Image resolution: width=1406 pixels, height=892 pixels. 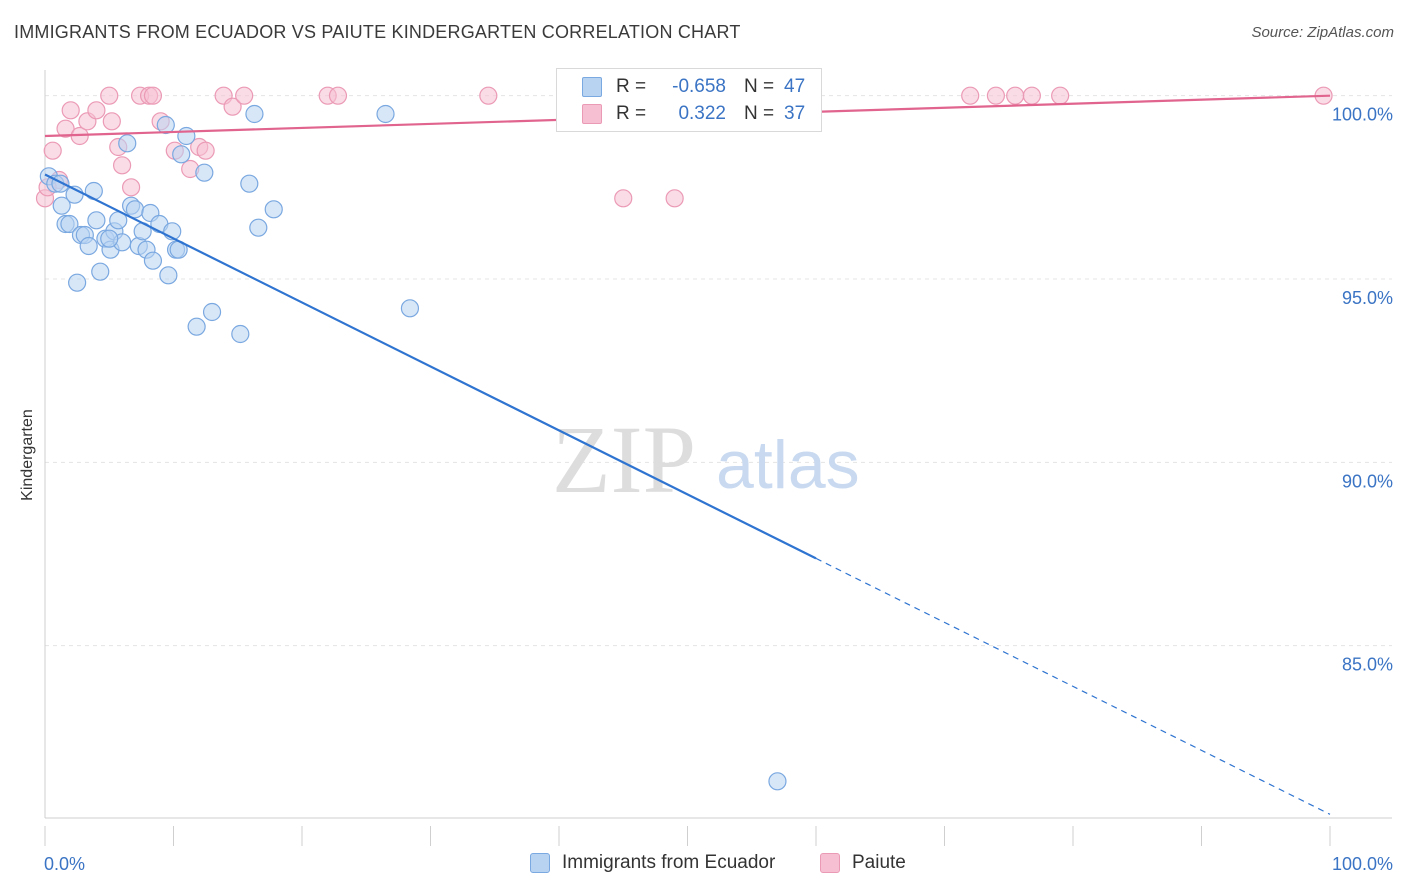 What do you see at coordinates (788, 465) in the screenshot?
I see `watermark-atlas: atlas` at bounding box center [788, 465].